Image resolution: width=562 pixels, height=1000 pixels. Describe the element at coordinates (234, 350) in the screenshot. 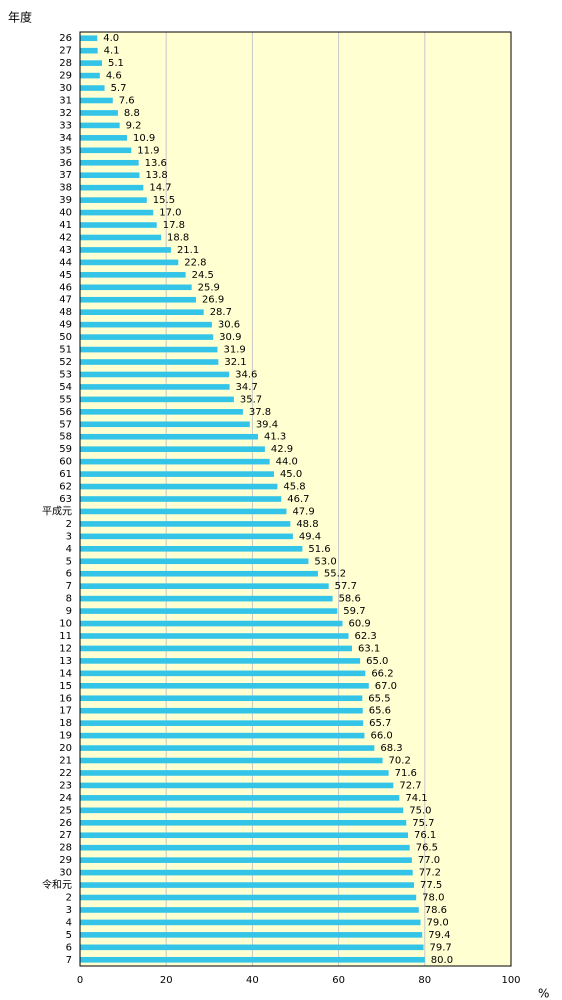

I see `value-label: 31.9` at that location.